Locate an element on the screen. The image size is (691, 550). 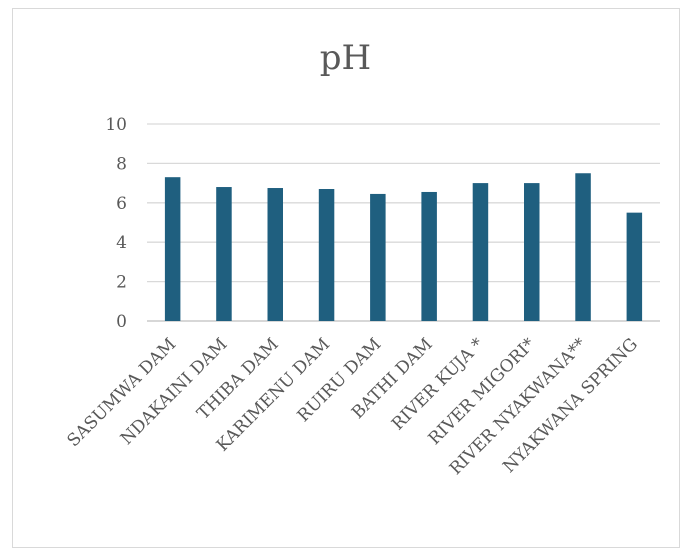
y-tick-label: 10 is located at coordinates (116, 125).